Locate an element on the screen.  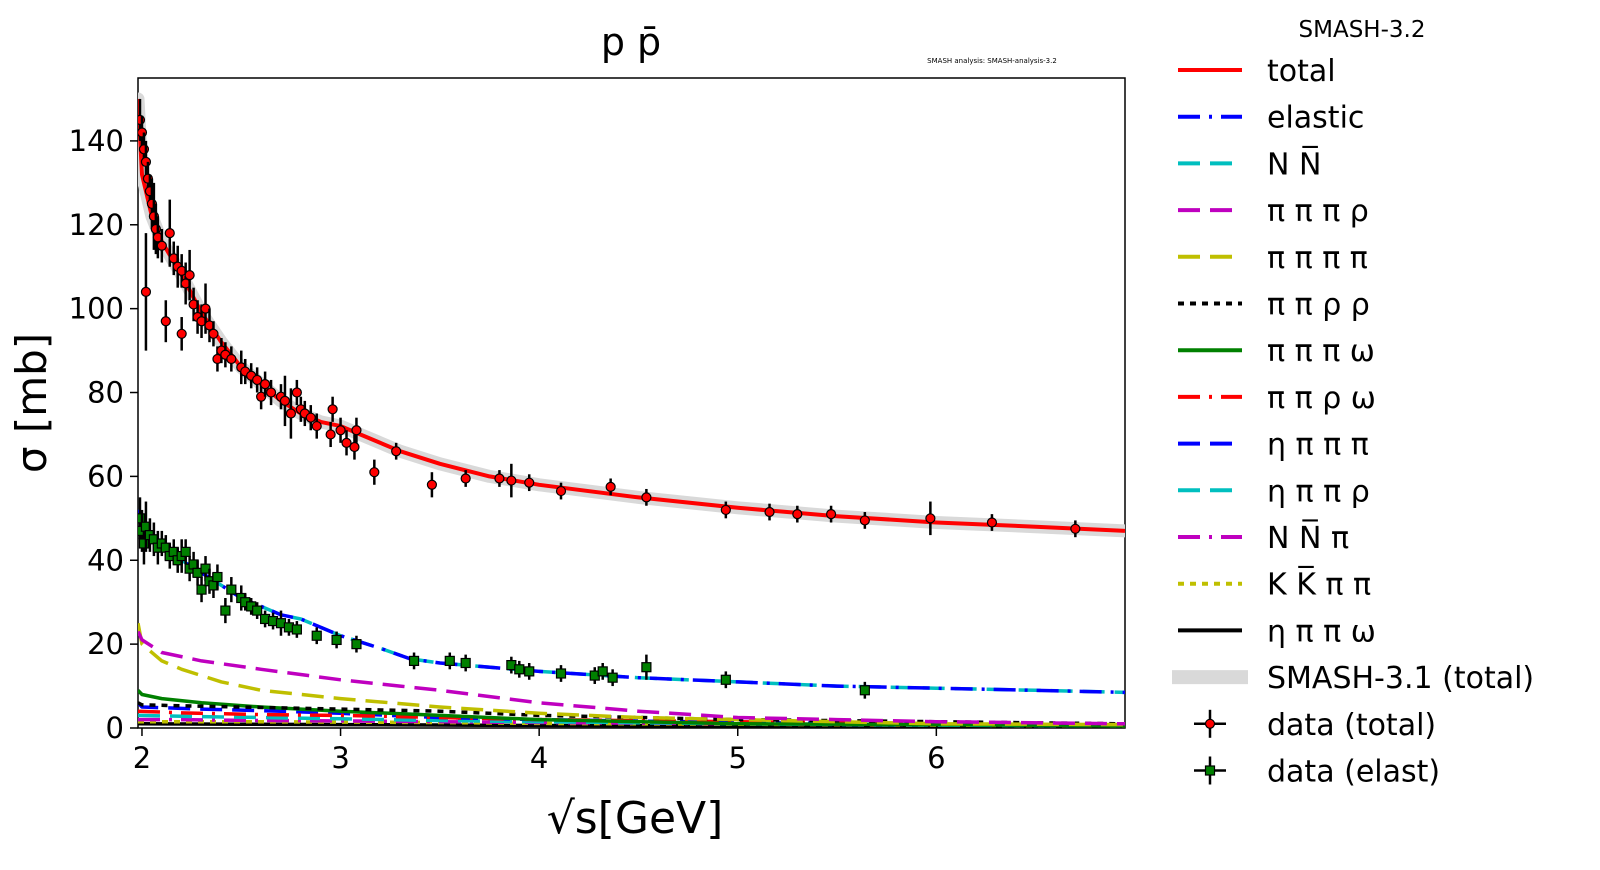
legend-label: π π ρ ω is located at coordinates (1321, 398).